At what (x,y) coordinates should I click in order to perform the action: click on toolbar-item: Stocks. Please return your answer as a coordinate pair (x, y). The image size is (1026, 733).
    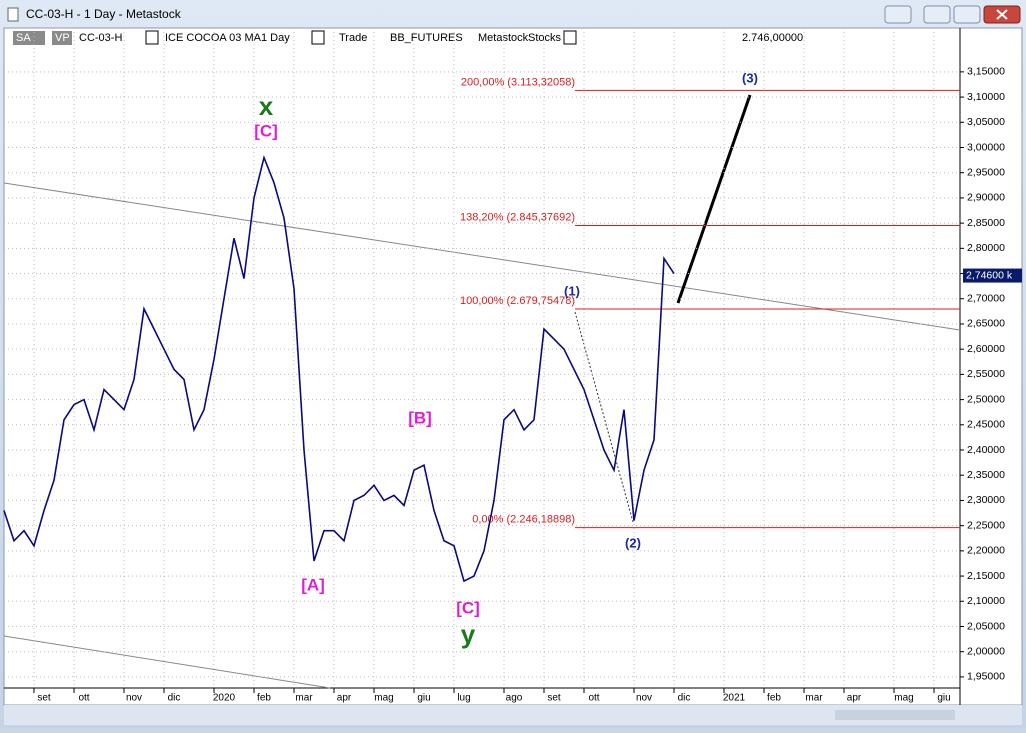
    Looking at the image, I should click on (545, 38).